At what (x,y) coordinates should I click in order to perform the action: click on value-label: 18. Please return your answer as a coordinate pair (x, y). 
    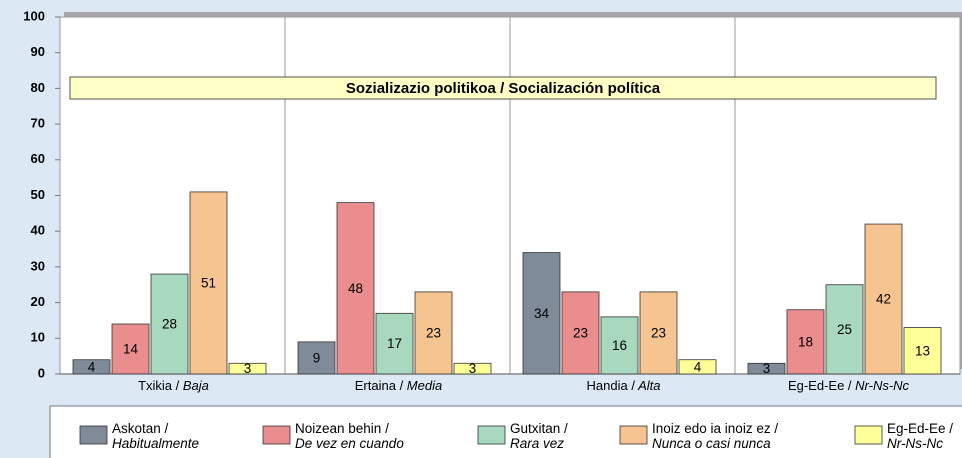
    Looking at the image, I should click on (805, 341).